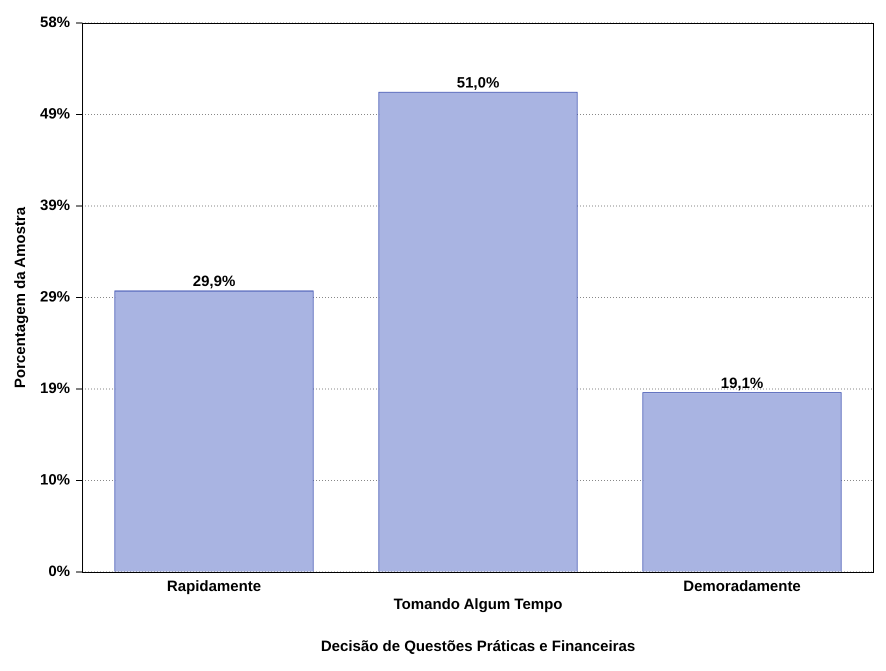  Describe the element at coordinates (55, 480) in the screenshot. I see `y-tick-label: 10%` at that location.